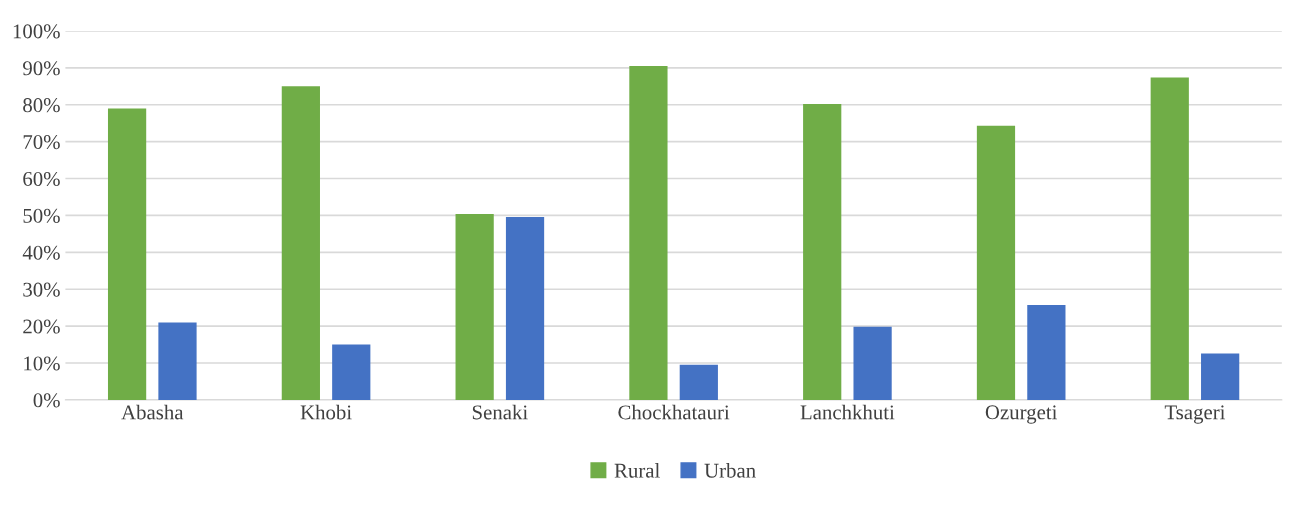  I want to click on y-tick-label: 50%, so click(41, 215).